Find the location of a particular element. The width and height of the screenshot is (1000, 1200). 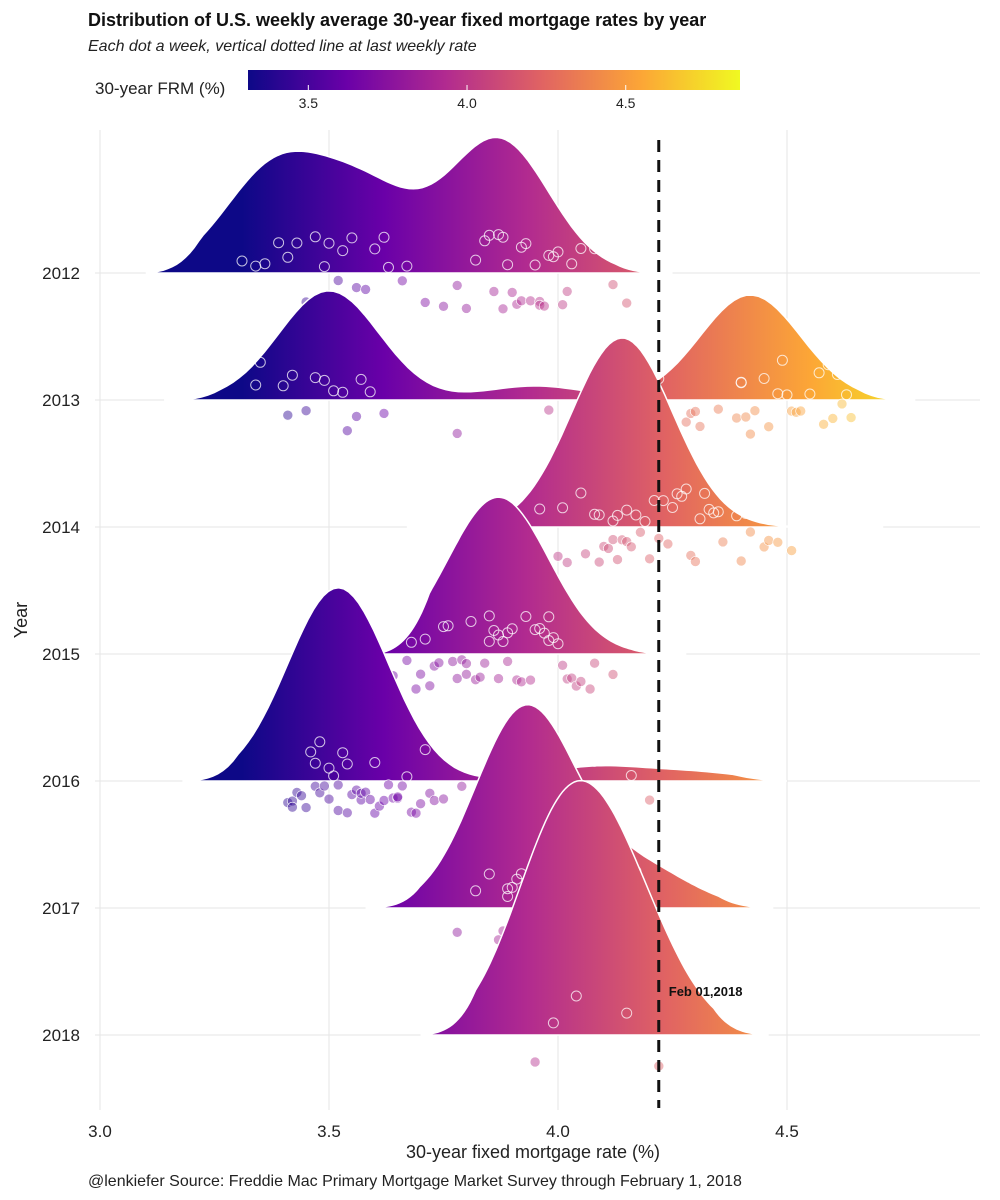

y-axis-labels: 2012 2013 2014 2015 2016 2017 2018 is located at coordinates (61, 654).